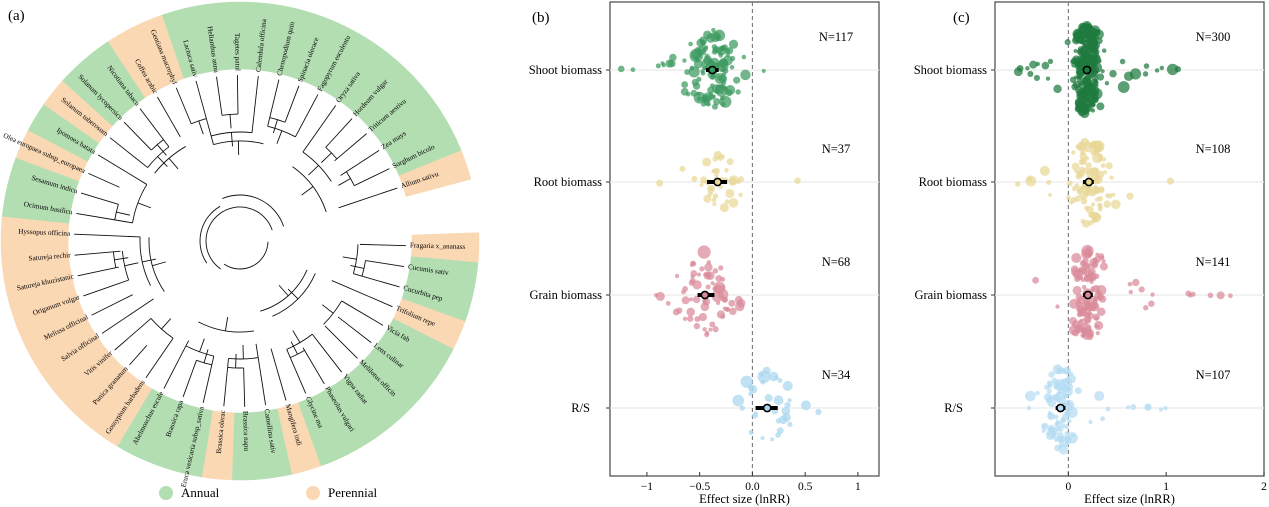  What do you see at coordinates (858, 487) in the screenshot?
I see `x-tick-label: 1` at bounding box center [858, 487].